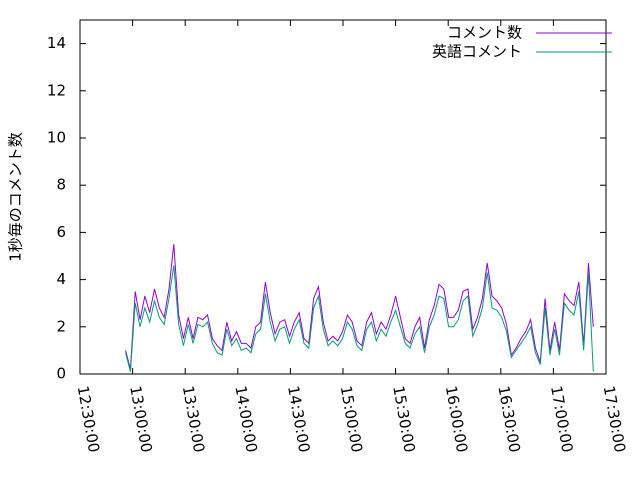  What do you see at coordinates (56, 138) in the screenshot?
I see `y-tick-label: 10` at bounding box center [56, 138].